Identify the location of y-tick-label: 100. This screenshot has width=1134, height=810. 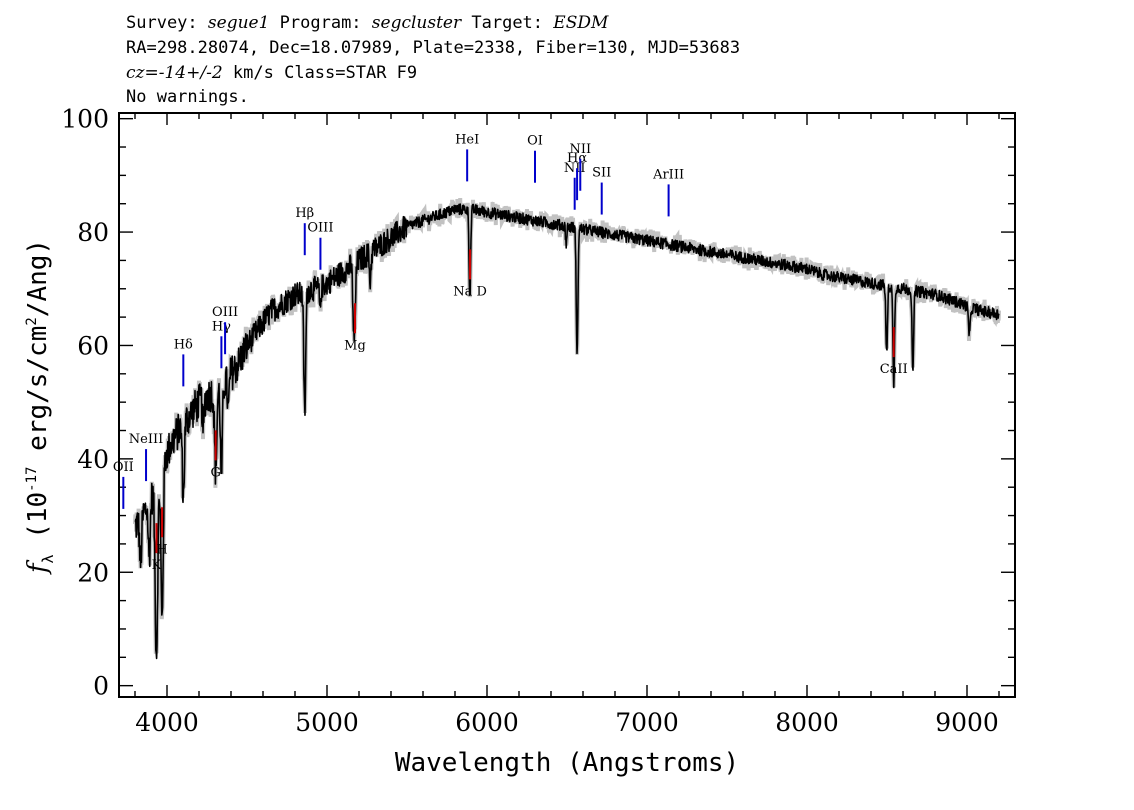
(85, 119).